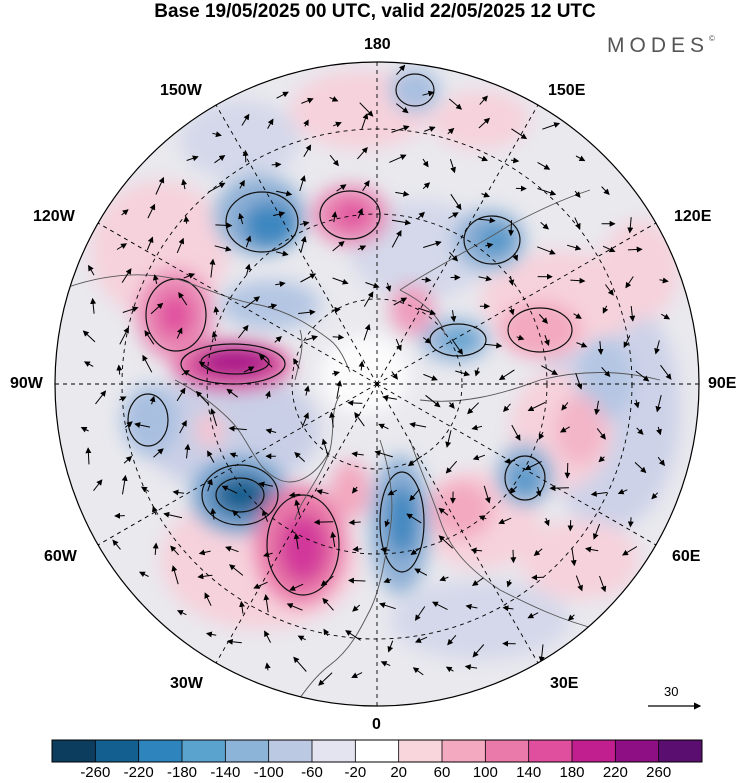 The height and width of the screenshot is (783, 750). What do you see at coordinates (693, 216) in the screenshot?
I see `lon-label-120e: 120E` at bounding box center [693, 216].